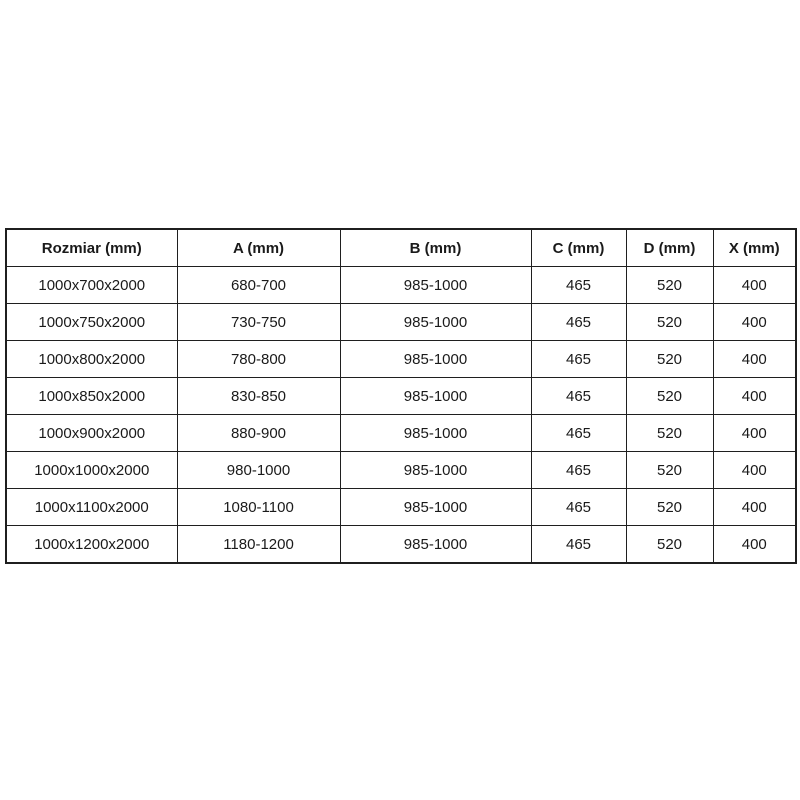  Describe the element at coordinates (578, 247) in the screenshot. I see `header-cell: C (mm)` at that location.